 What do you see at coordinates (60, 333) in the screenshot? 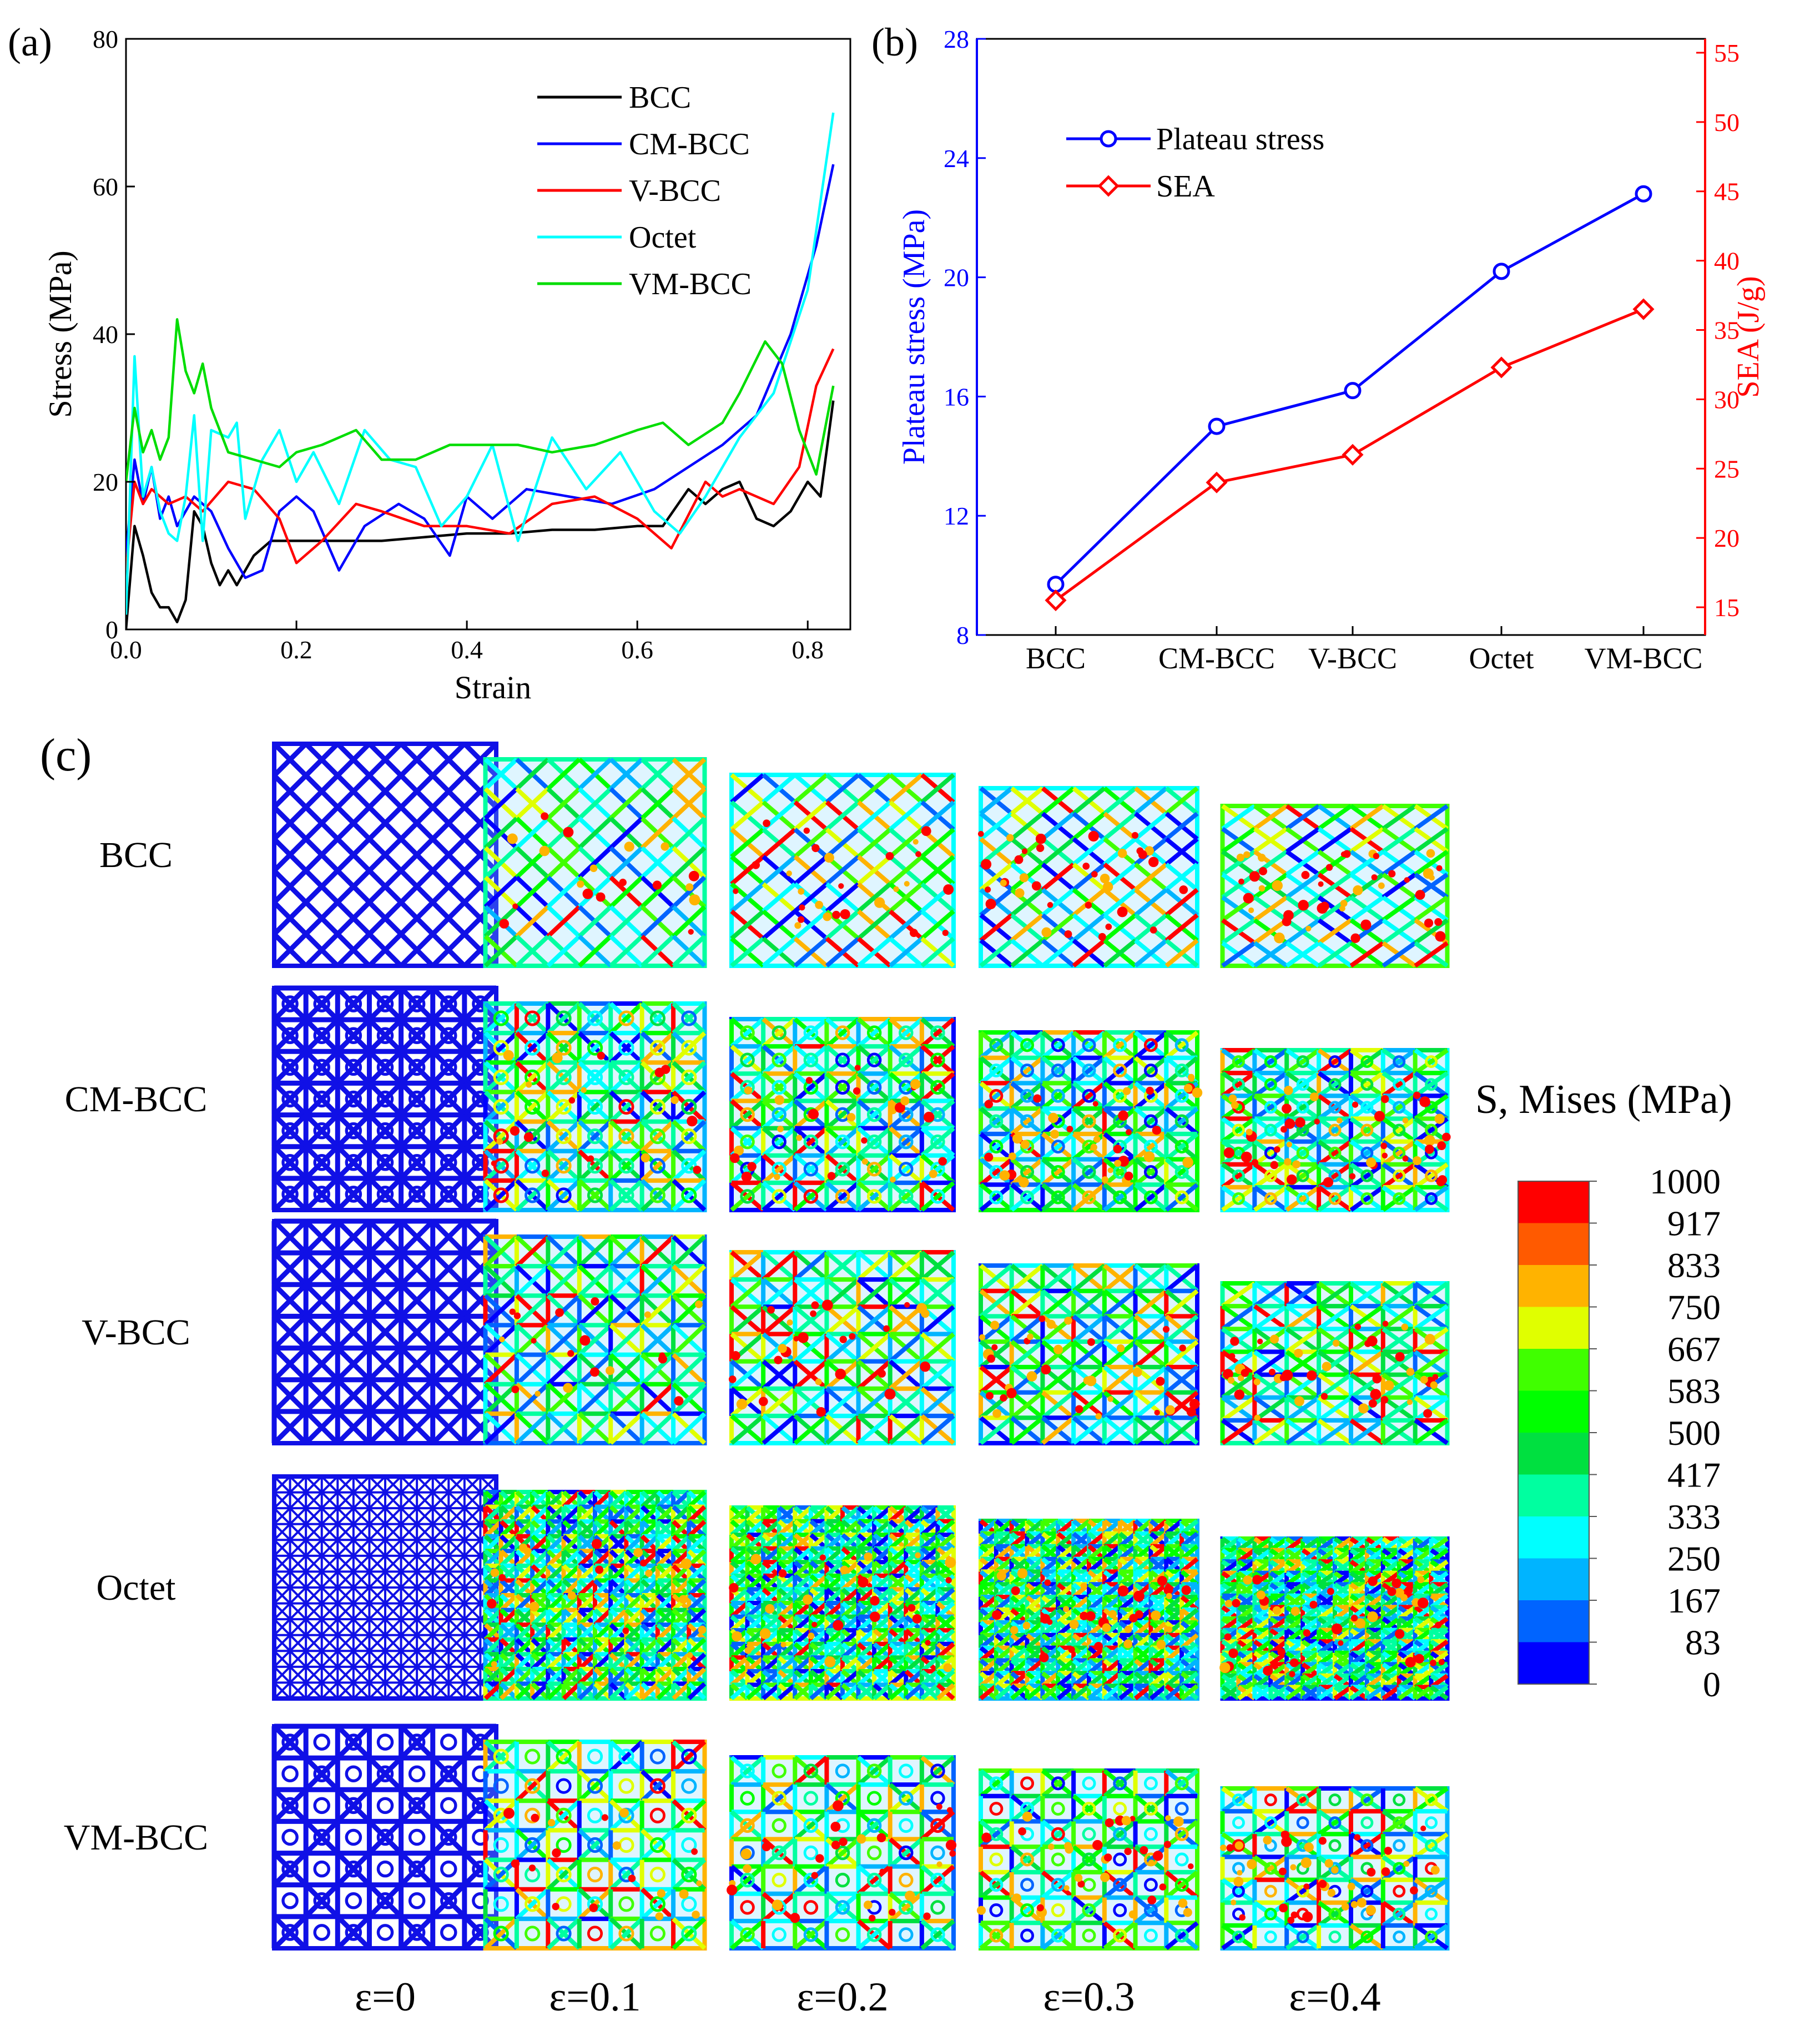
I see `panel-a-y-axis-label: Stress (MPa)` at bounding box center [60, 333].